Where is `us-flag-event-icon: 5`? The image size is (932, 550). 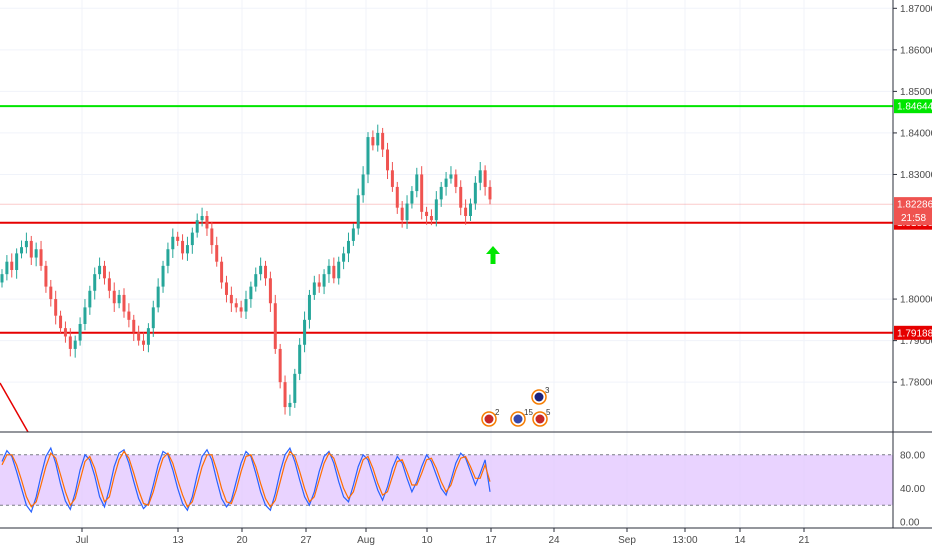 us-flag-event-icon: 5 is located at coordinates (541, 417).